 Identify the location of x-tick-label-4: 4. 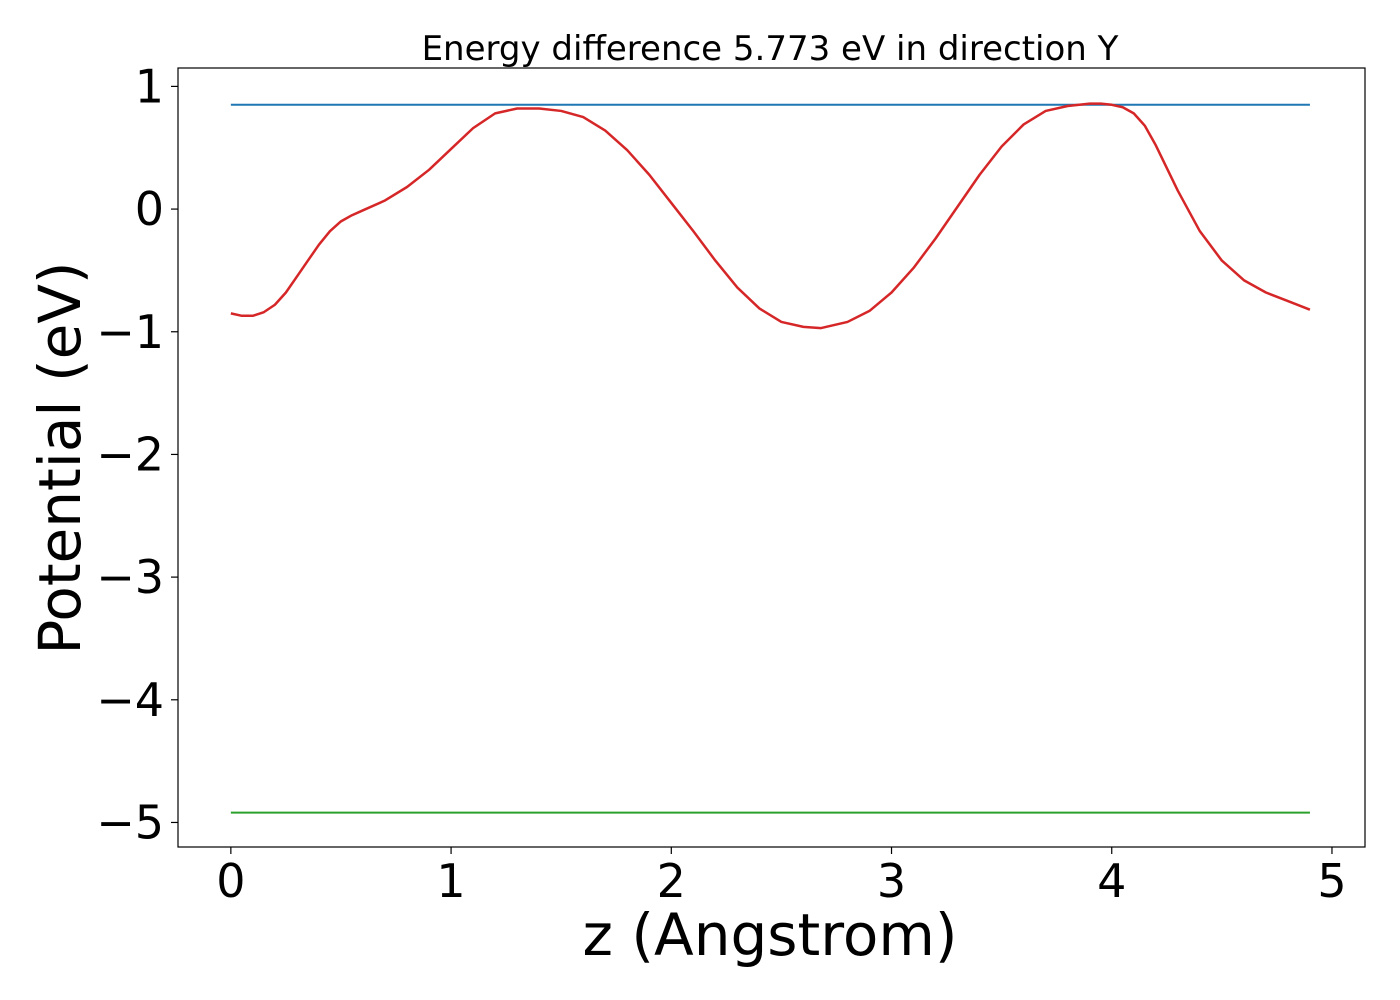
(1111, 881).